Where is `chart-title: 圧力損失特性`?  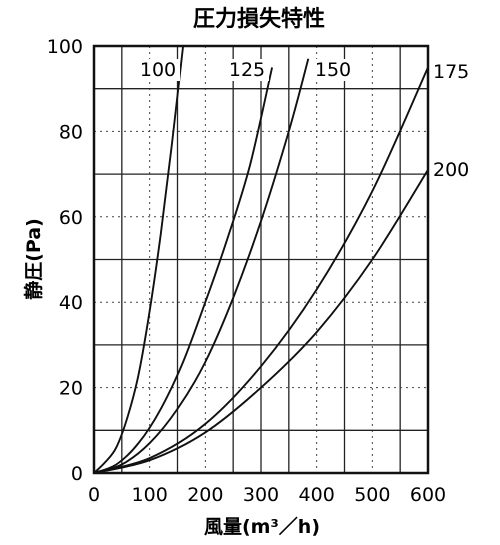
chart-title: 圧力損失特性 is located at coordinates (259, 19).